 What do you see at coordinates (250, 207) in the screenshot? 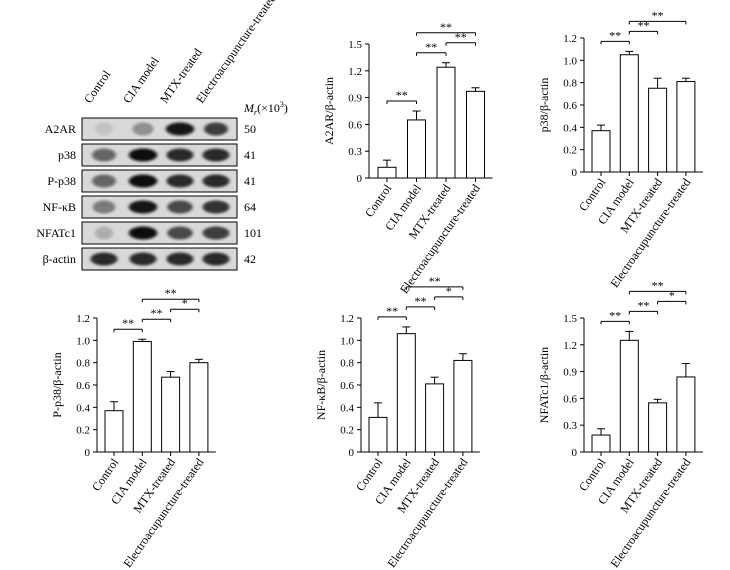
I see `blot-row-mw: 64` at bounding box center [250, 207].